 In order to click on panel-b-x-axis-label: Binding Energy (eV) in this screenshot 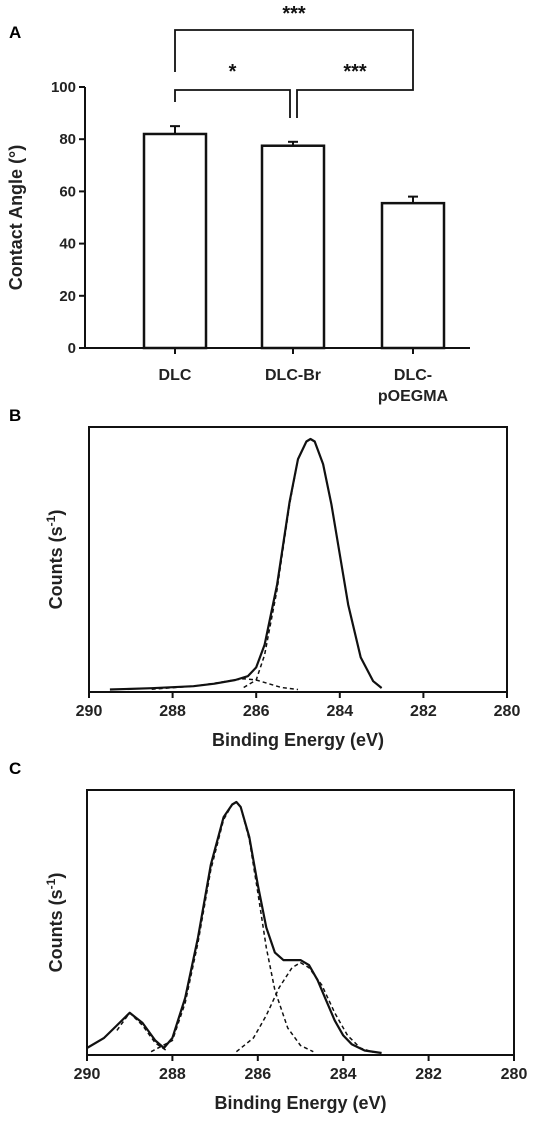, I will do `click(298, 740)`.